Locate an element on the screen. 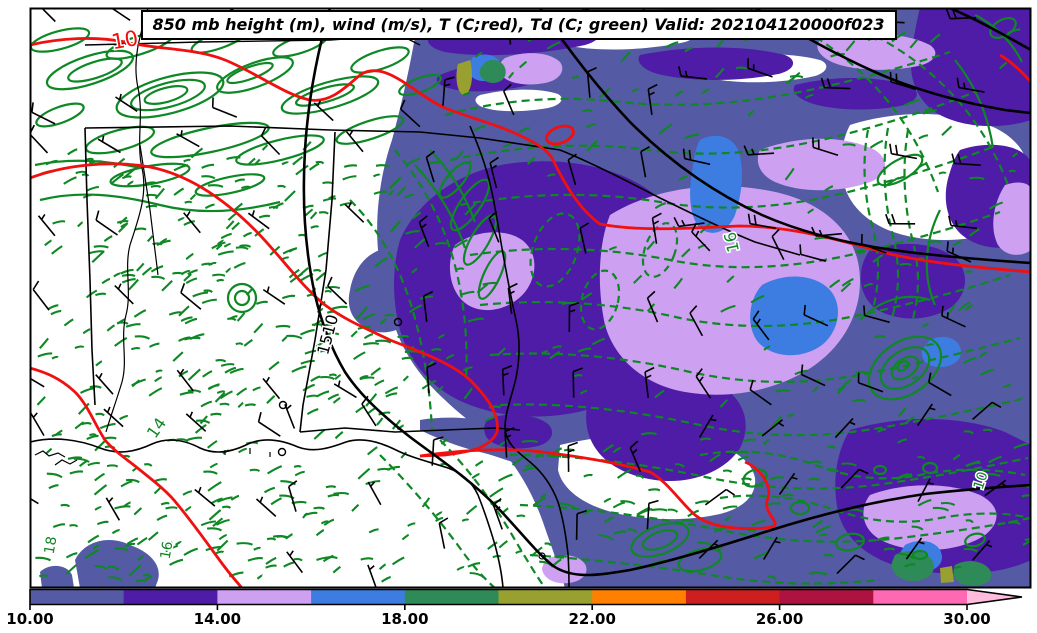 The width and height of the screenshot is (1037, 633). geo-line is located at coordinates (680, 202).